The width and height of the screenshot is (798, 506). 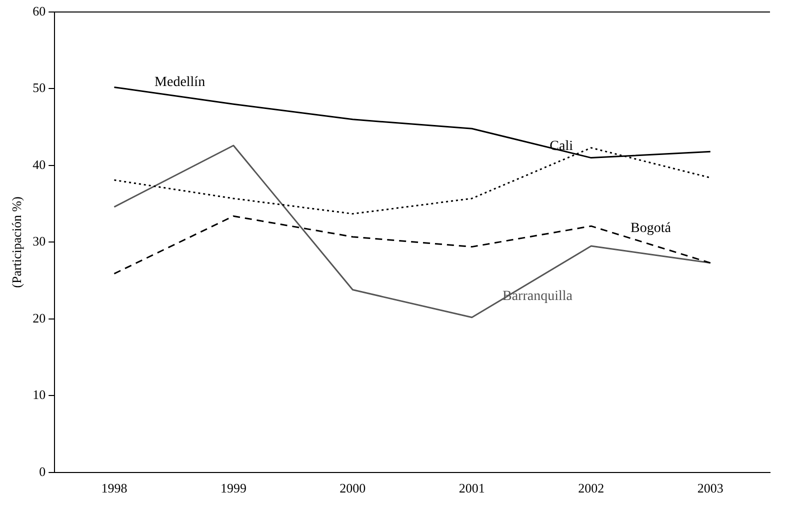 What do you see at coordinates (591, 488) in the screenshot?
I see `x-tick-label: 2002` at bounding box center [591, 488].